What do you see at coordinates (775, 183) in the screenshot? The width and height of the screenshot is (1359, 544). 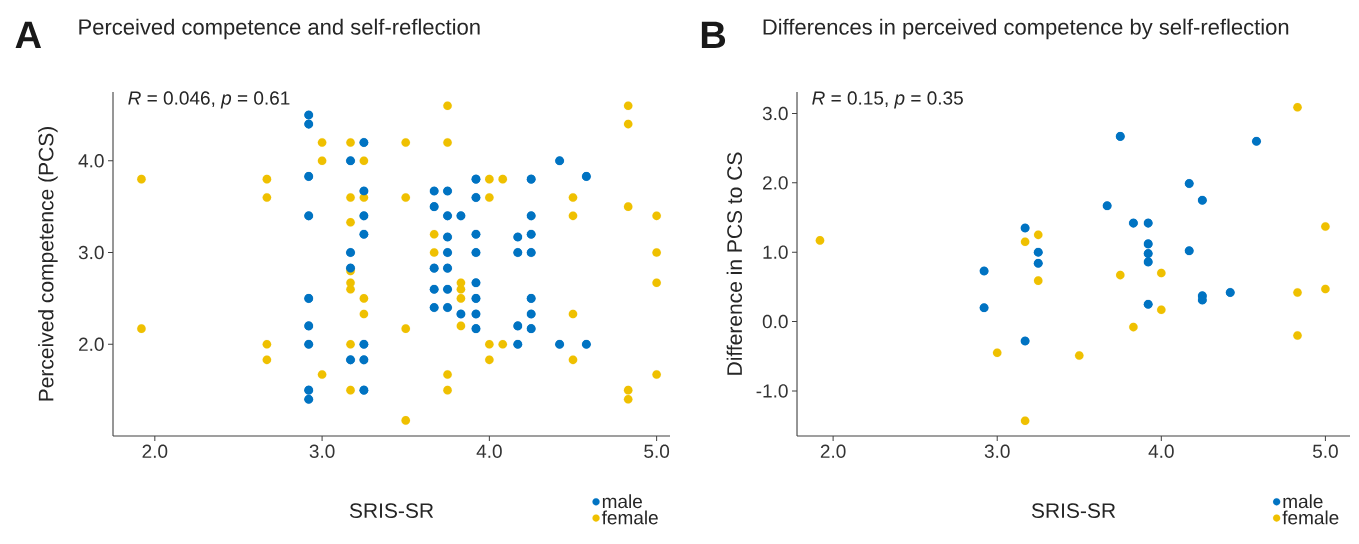 I see `y-tick-label: 2.0` at bounding box center [775, 183].